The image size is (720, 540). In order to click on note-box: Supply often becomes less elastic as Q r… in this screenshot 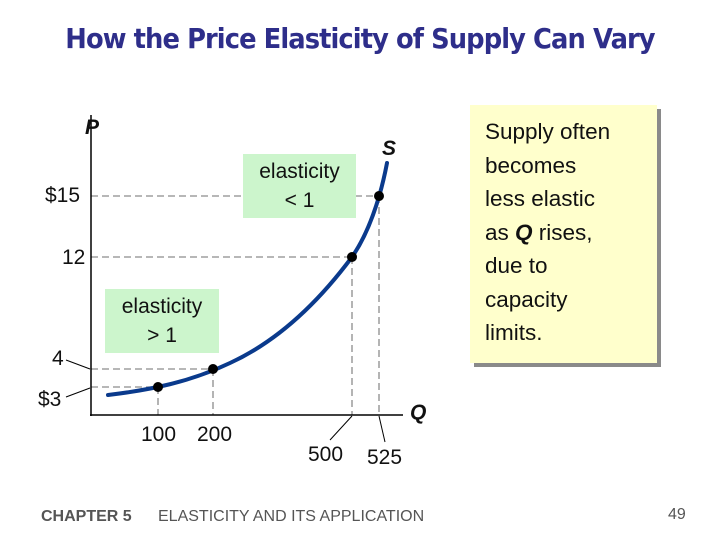, I will do `click(563, 234)`.